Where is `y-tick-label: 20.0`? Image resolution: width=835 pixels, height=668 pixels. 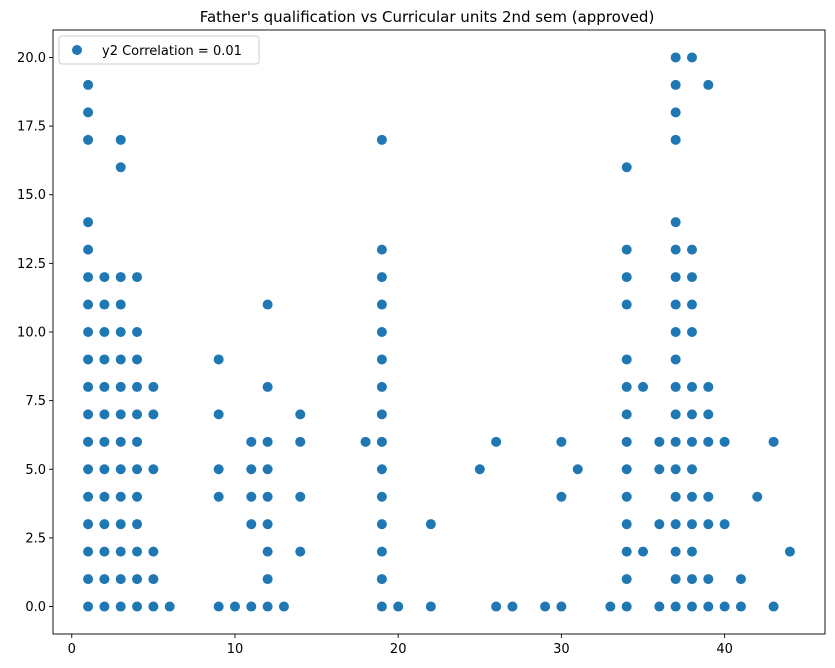
y-tick-label: 20.0 is located at coordinates (31, 58).